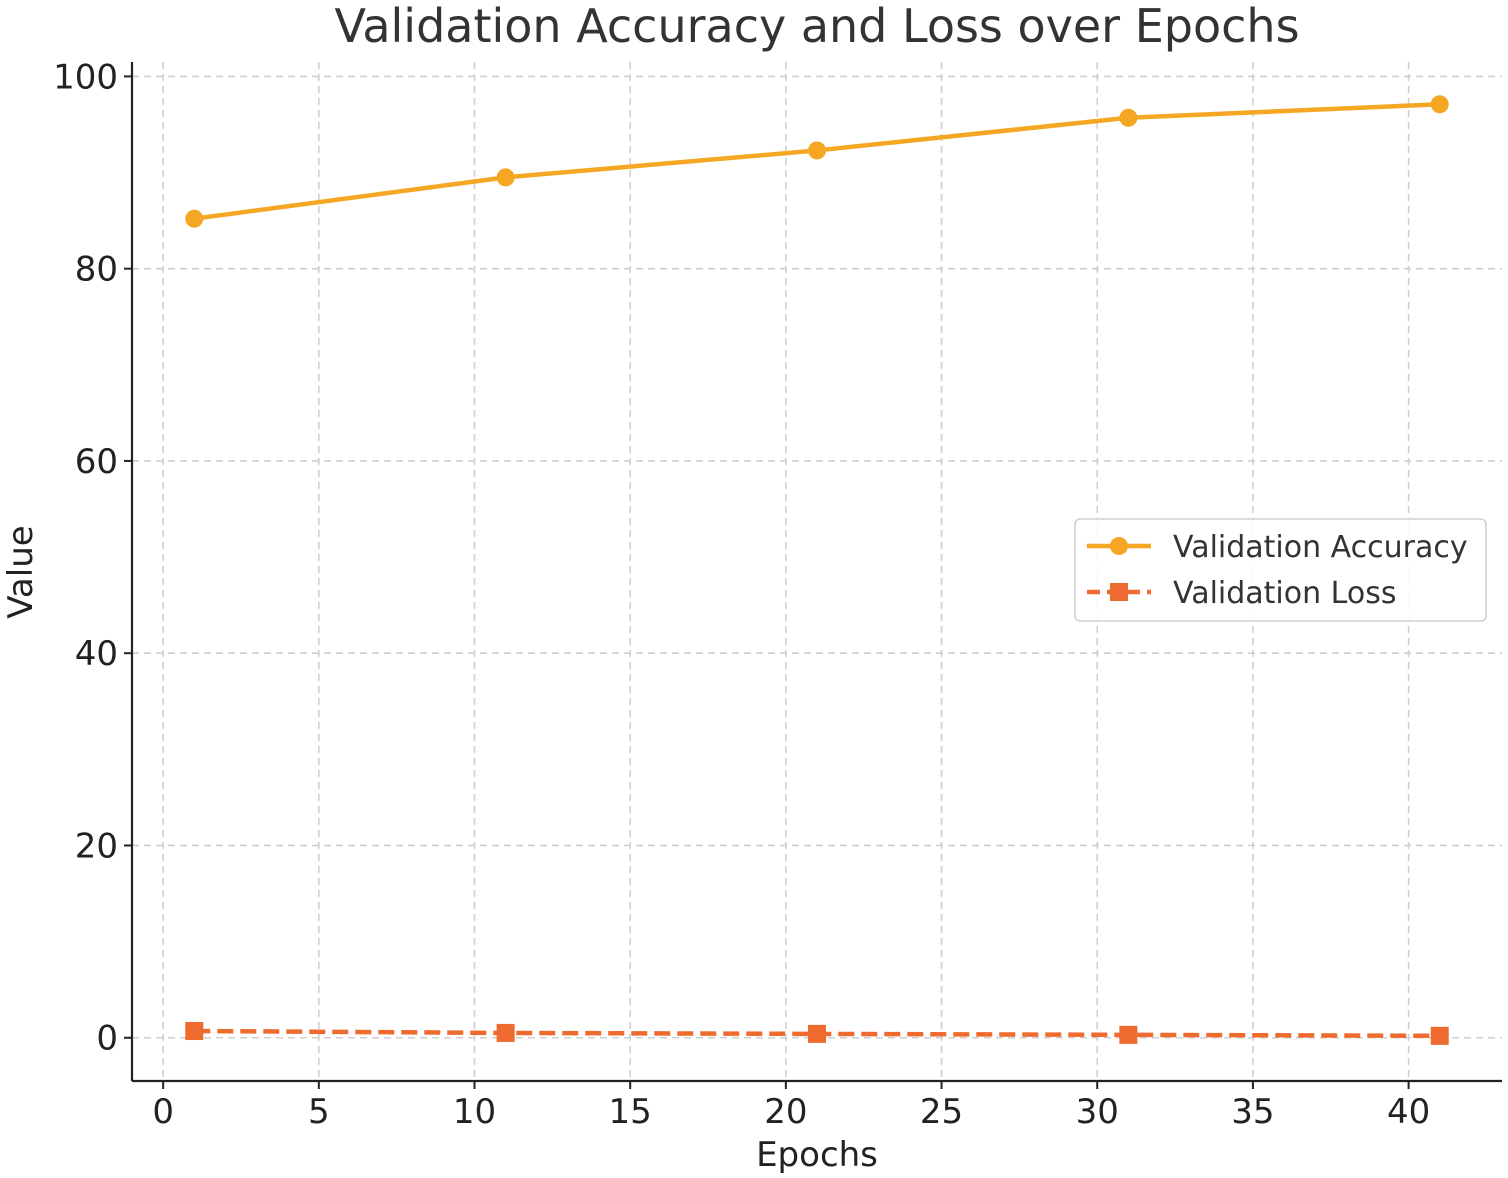 This screenshot has width=1508, height=1178. Describe the element at coordinates (1252, 1112) in the screenshot. I see `x-tick-label: 35` at that location.